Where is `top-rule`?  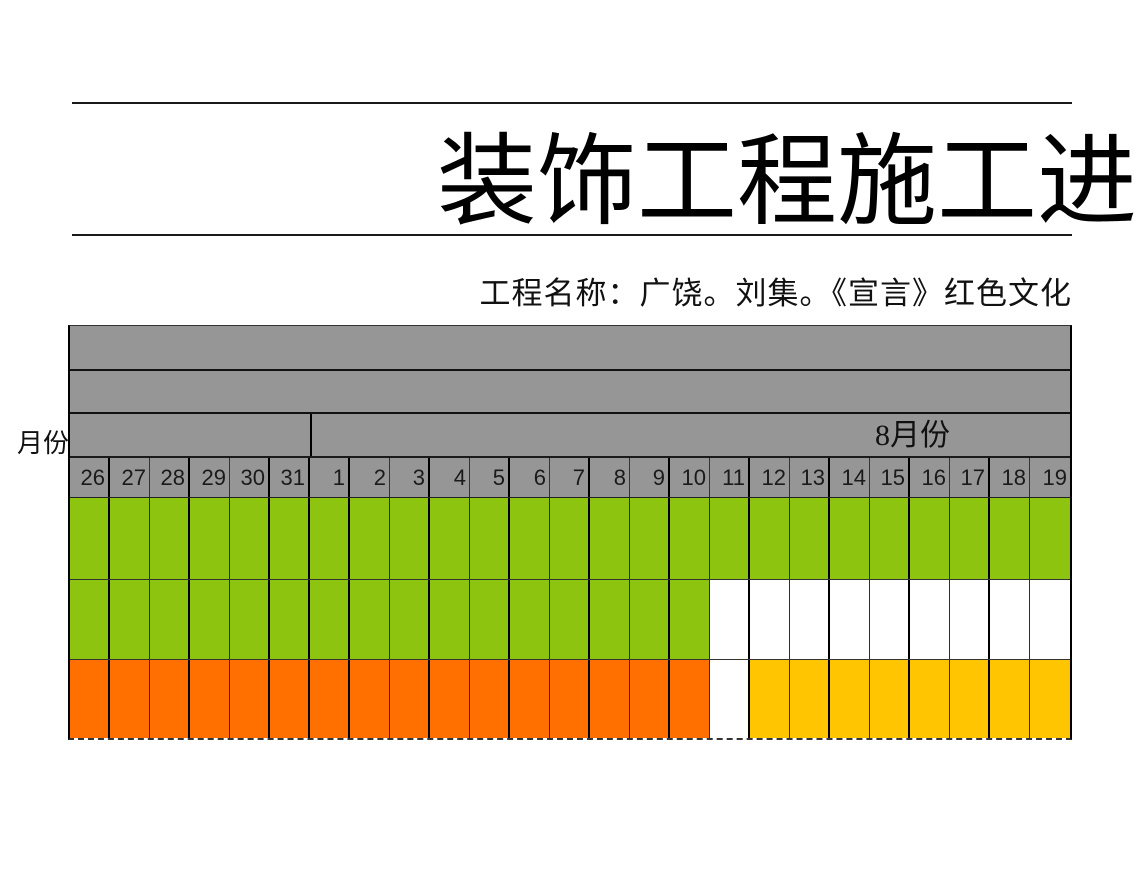 top-rule is located at coordinates (572, 103).